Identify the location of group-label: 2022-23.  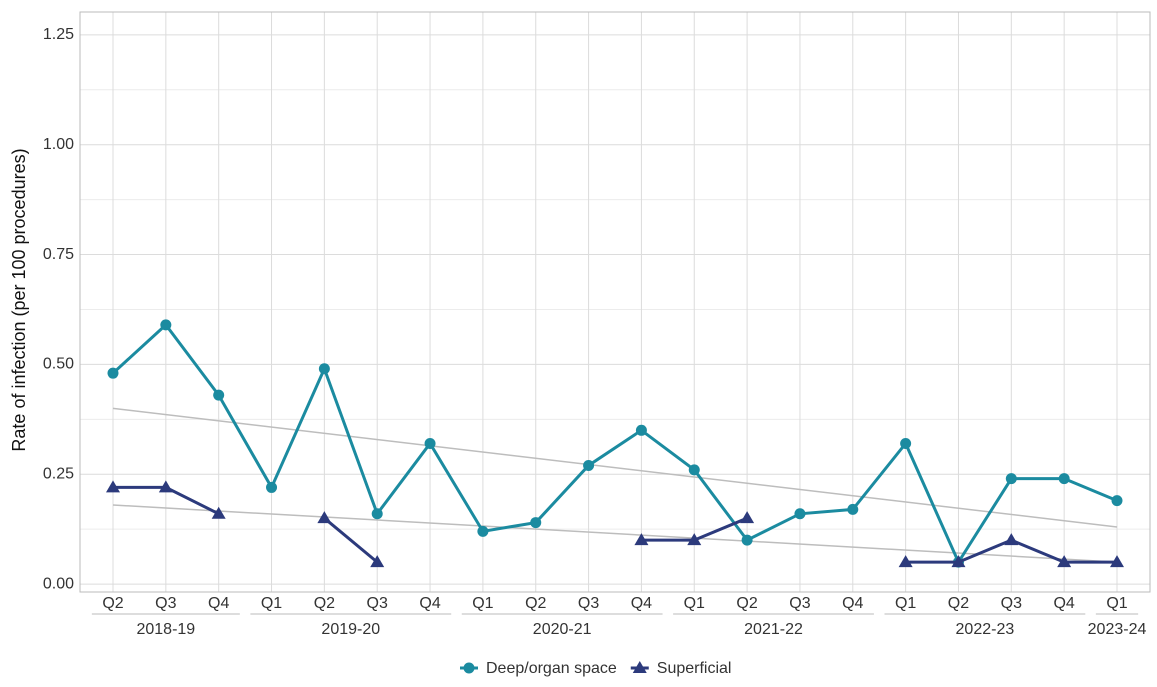
(985, 629).